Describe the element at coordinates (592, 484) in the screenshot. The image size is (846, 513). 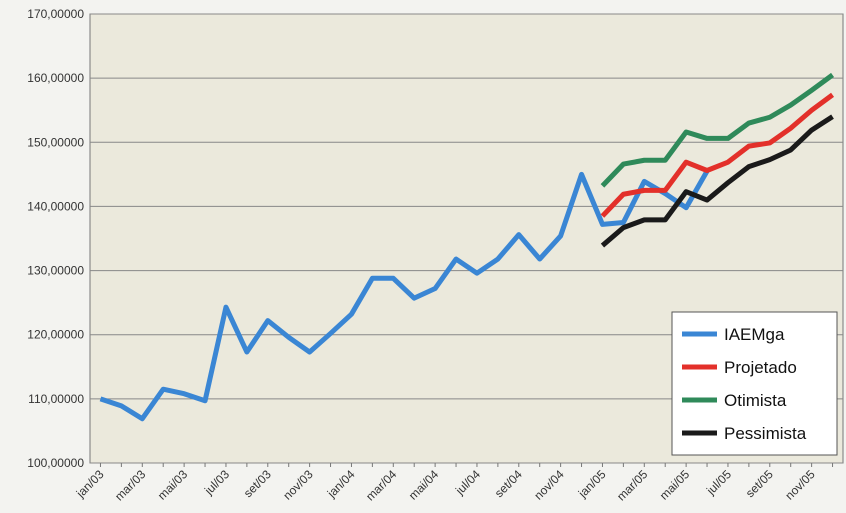
I see `x-tick-label: jan/05` at that location.